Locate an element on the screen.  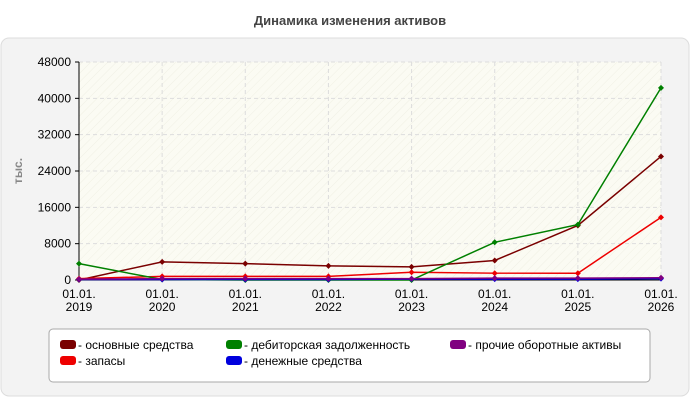
x-tick-label: 01.01. 2019 is located at coordinates (78, 300).